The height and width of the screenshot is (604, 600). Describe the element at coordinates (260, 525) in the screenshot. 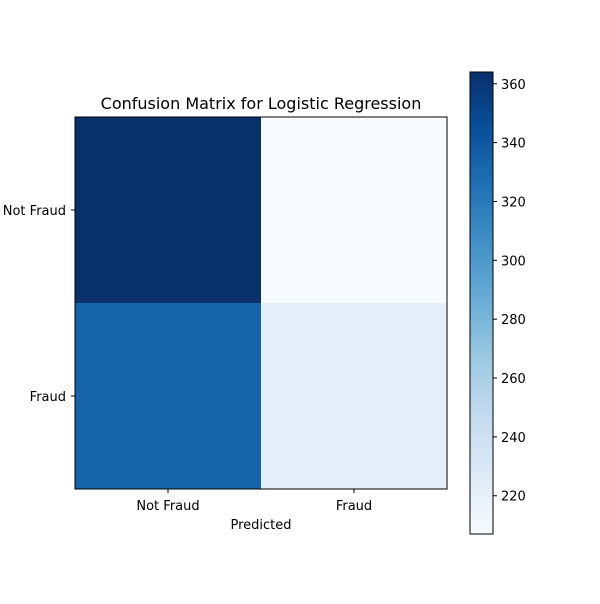

I see `x-axis-label: Predicted` at that location.